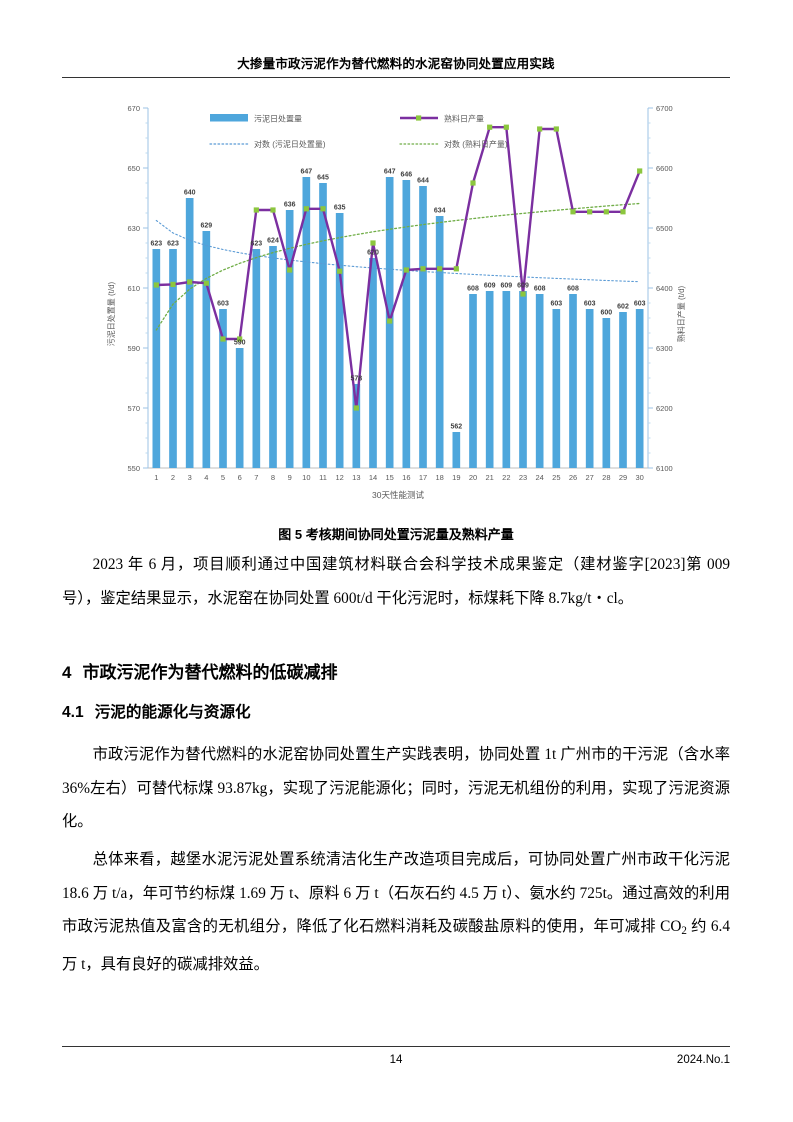  What do you see at coordinates (290, 477) in the screenshot?
I see `svg-text: 9` at bounding box center [290, 477].